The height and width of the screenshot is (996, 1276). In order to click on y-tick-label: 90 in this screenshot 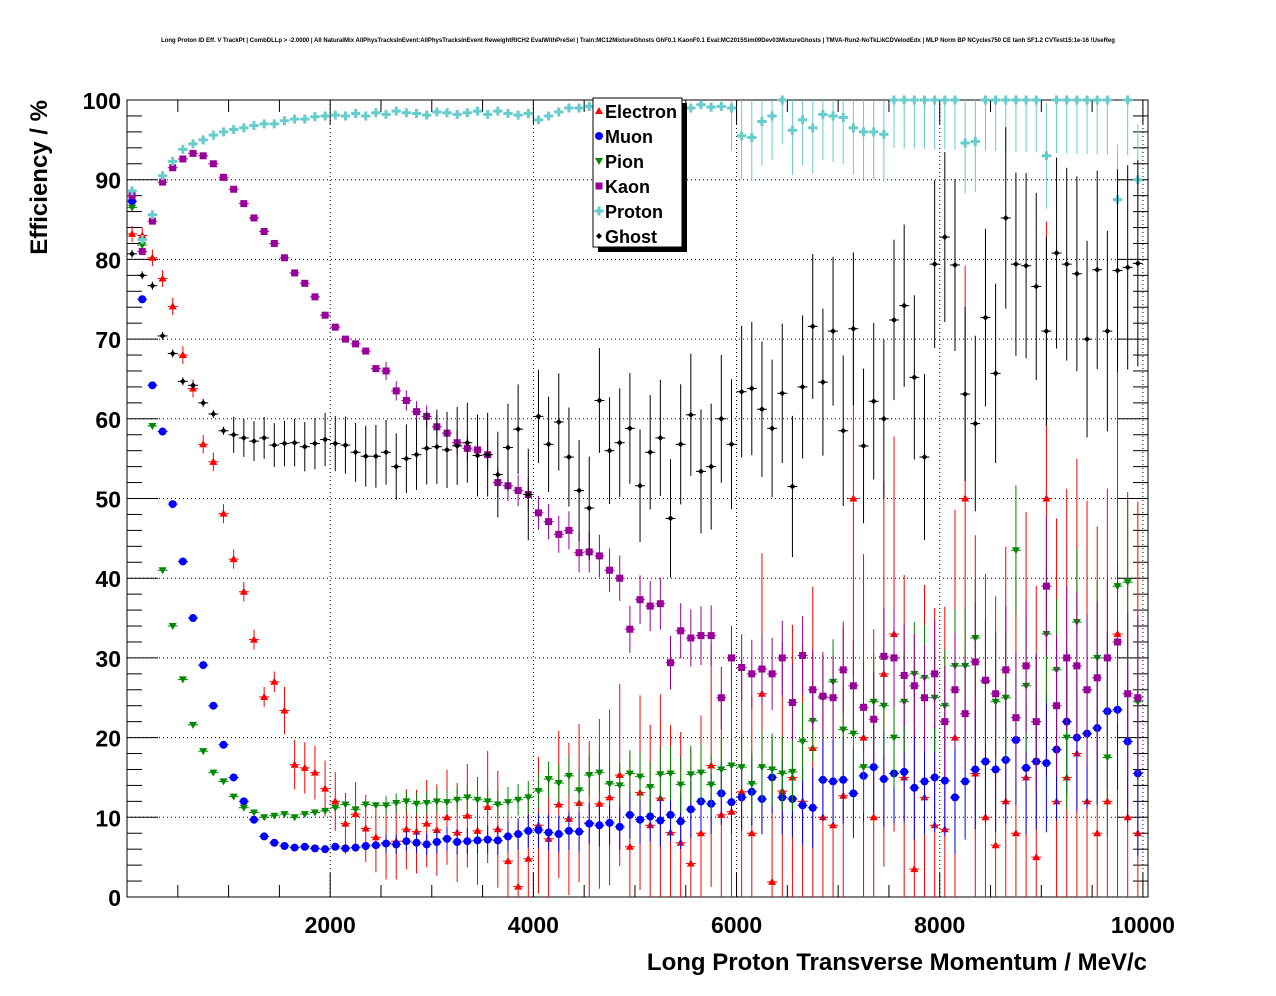, I will do `click(108, 181)`.